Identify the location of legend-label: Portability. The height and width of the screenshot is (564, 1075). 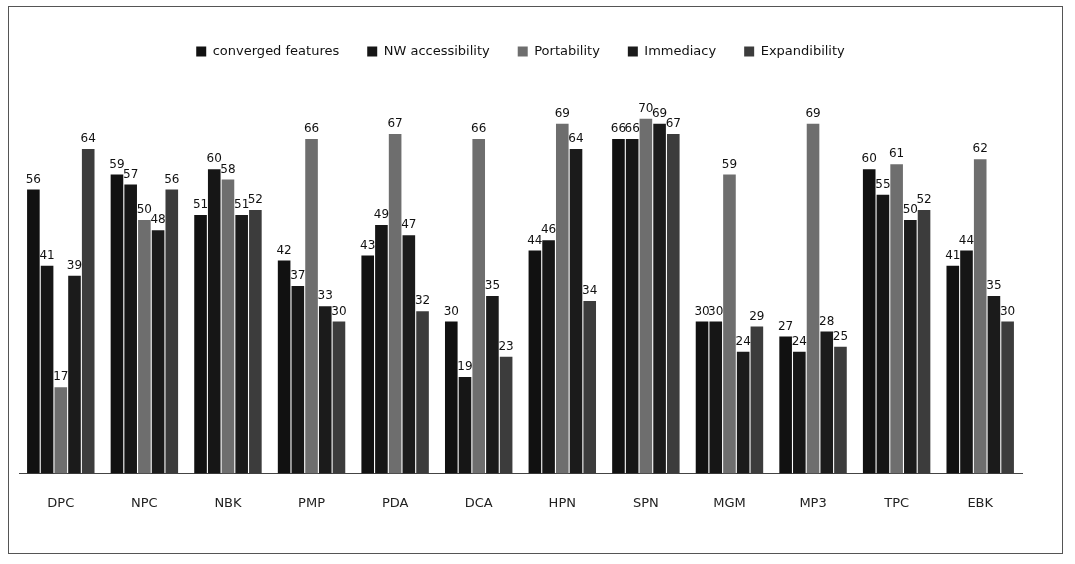
(567, 50).